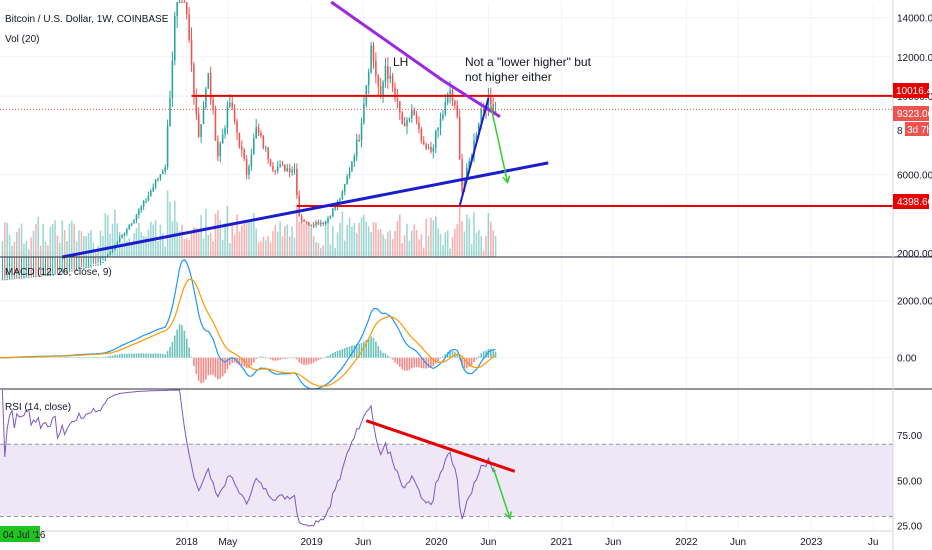  I want to click on note-line-1: Not a "lower higher" but, so click(528, 62).